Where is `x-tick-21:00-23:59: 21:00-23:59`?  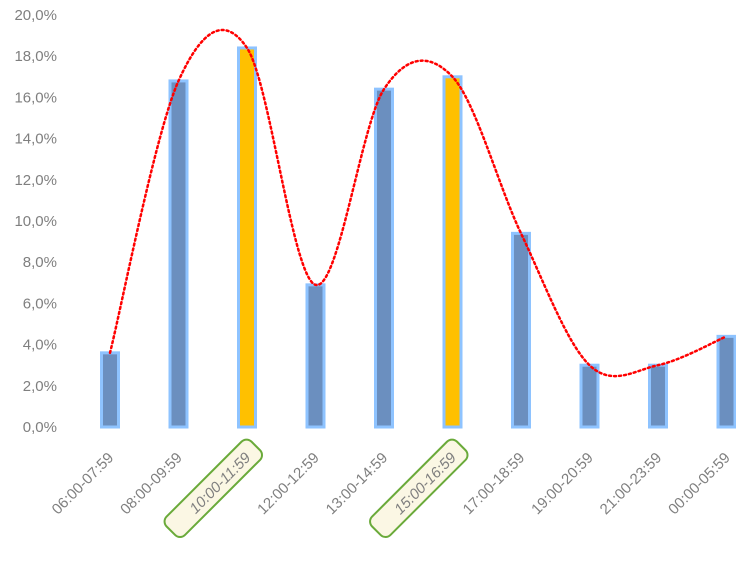
x-tick-21:00-23:59: 21:00-23:59 is located at coordinates (631, 483).